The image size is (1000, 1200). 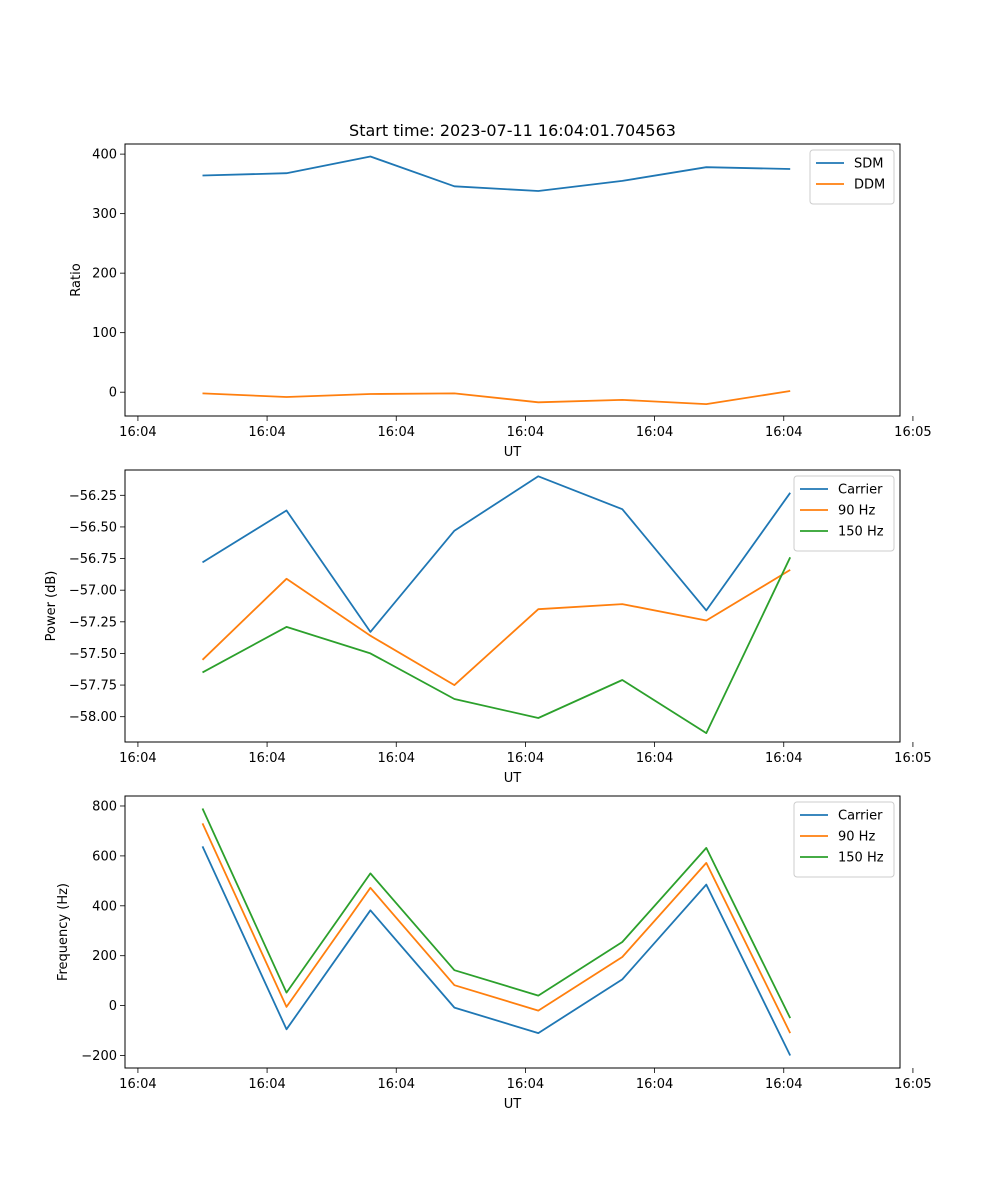 What do you see at coordinates (93, 559) in the screenshot?
I see `y-tick-label: −56.75` at bounding box center [93, 559].